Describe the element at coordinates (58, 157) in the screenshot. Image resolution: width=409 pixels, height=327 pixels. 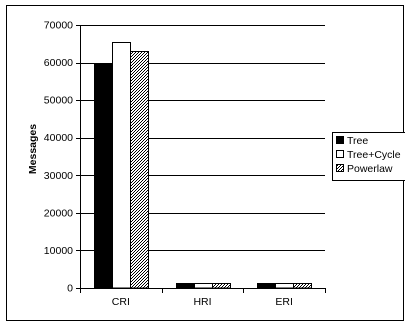
I see `y-tick-labels: 0 10000 20000 30000 40000 50000 60000 70000` at that location.